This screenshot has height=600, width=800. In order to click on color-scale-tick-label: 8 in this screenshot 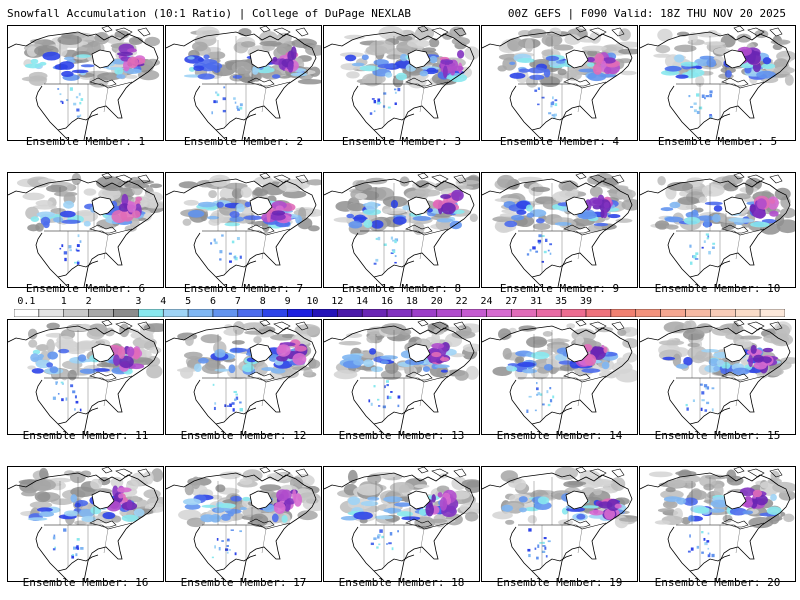, I will do `click(262, 301)`.